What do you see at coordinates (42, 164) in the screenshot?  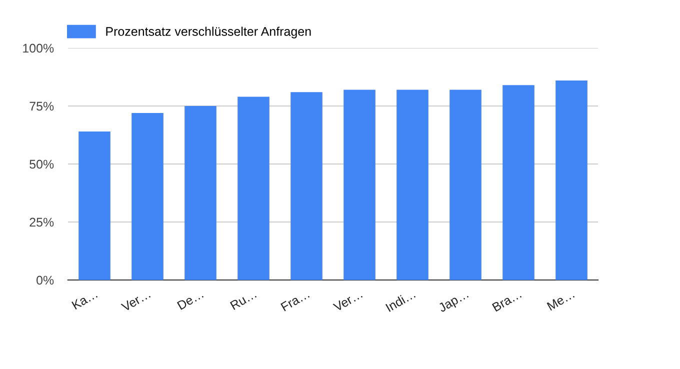 I see `y-tick-label: 50%` at bounding box center [42, 164].